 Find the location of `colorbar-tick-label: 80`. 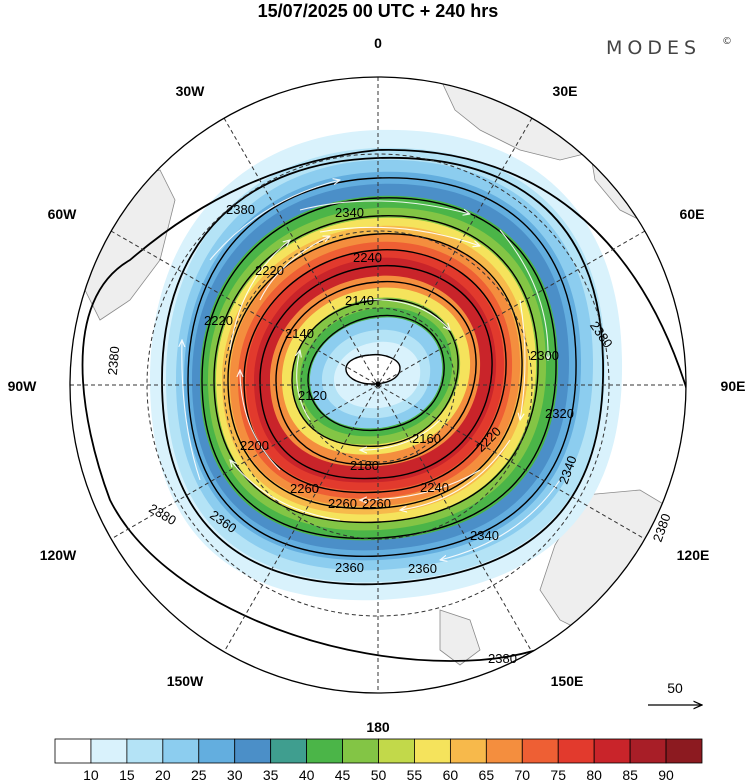

colorbar-tick-label: 80 is located at coordinates (594, 774).